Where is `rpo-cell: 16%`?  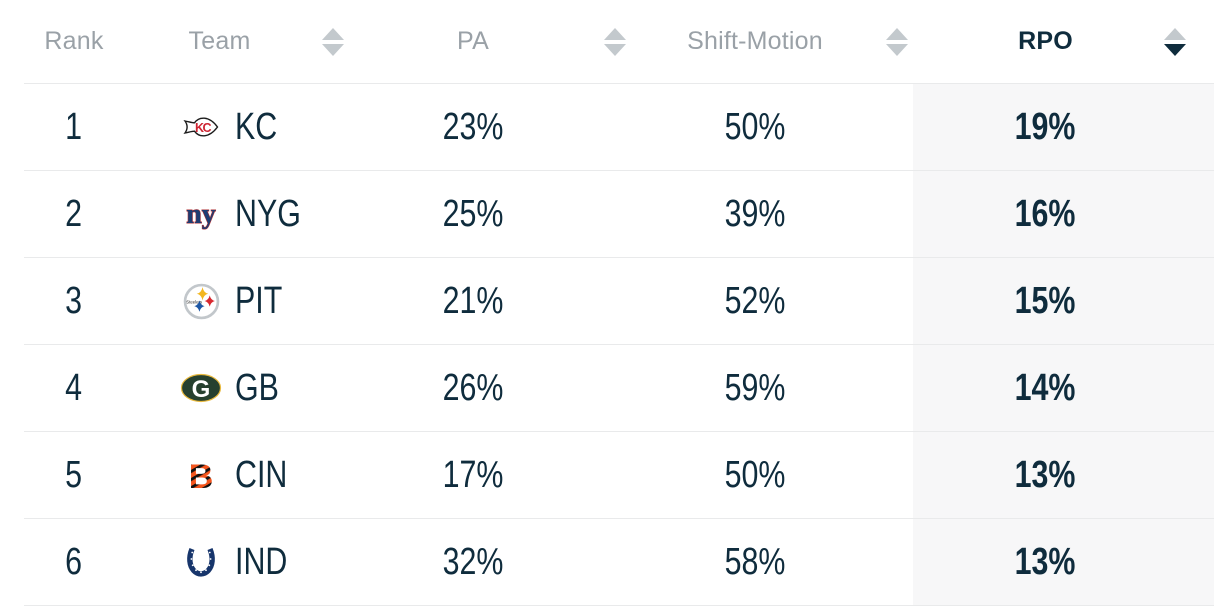
rpo-cell: 16% is located at coordinates (1063, 214).